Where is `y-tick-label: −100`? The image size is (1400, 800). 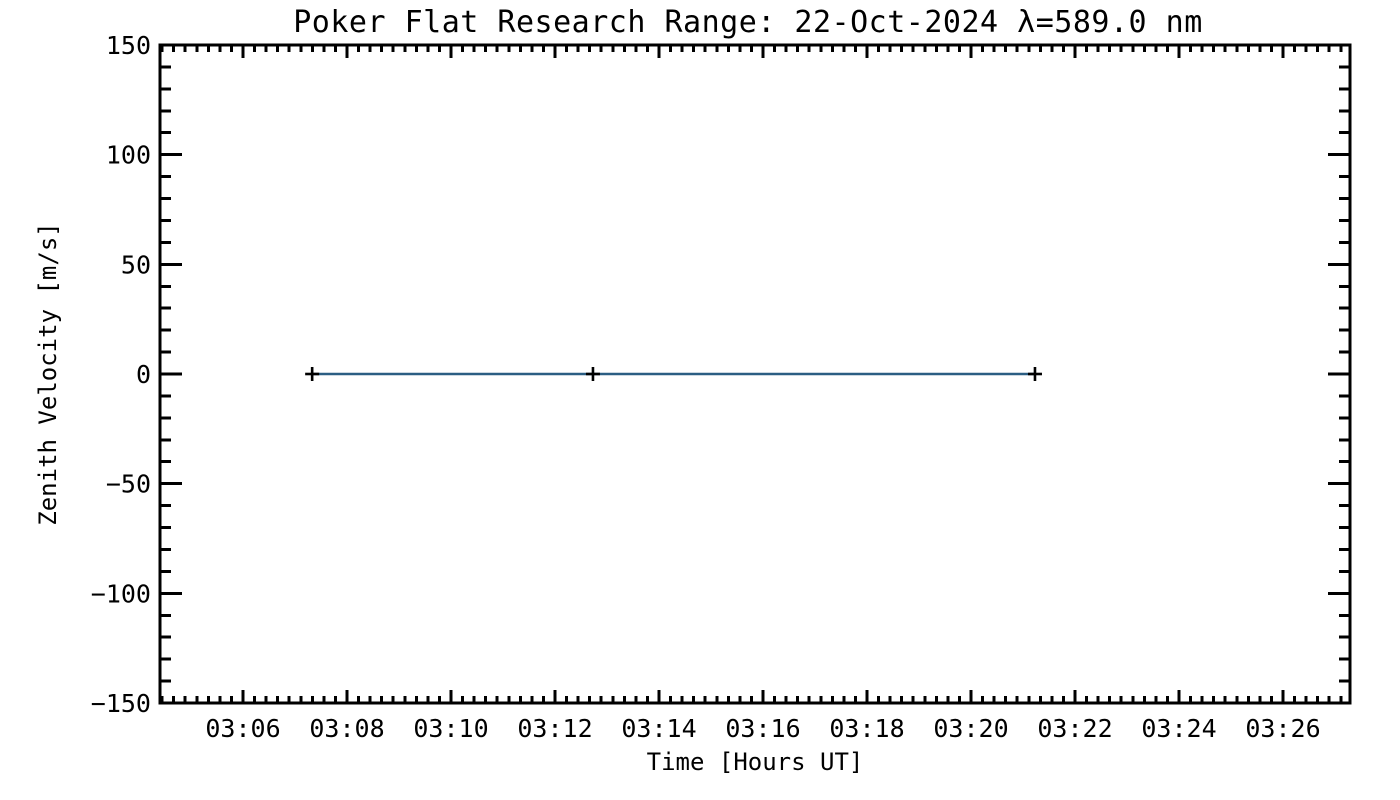 y-tick-label: −100 is located at coordinates (121, 593).